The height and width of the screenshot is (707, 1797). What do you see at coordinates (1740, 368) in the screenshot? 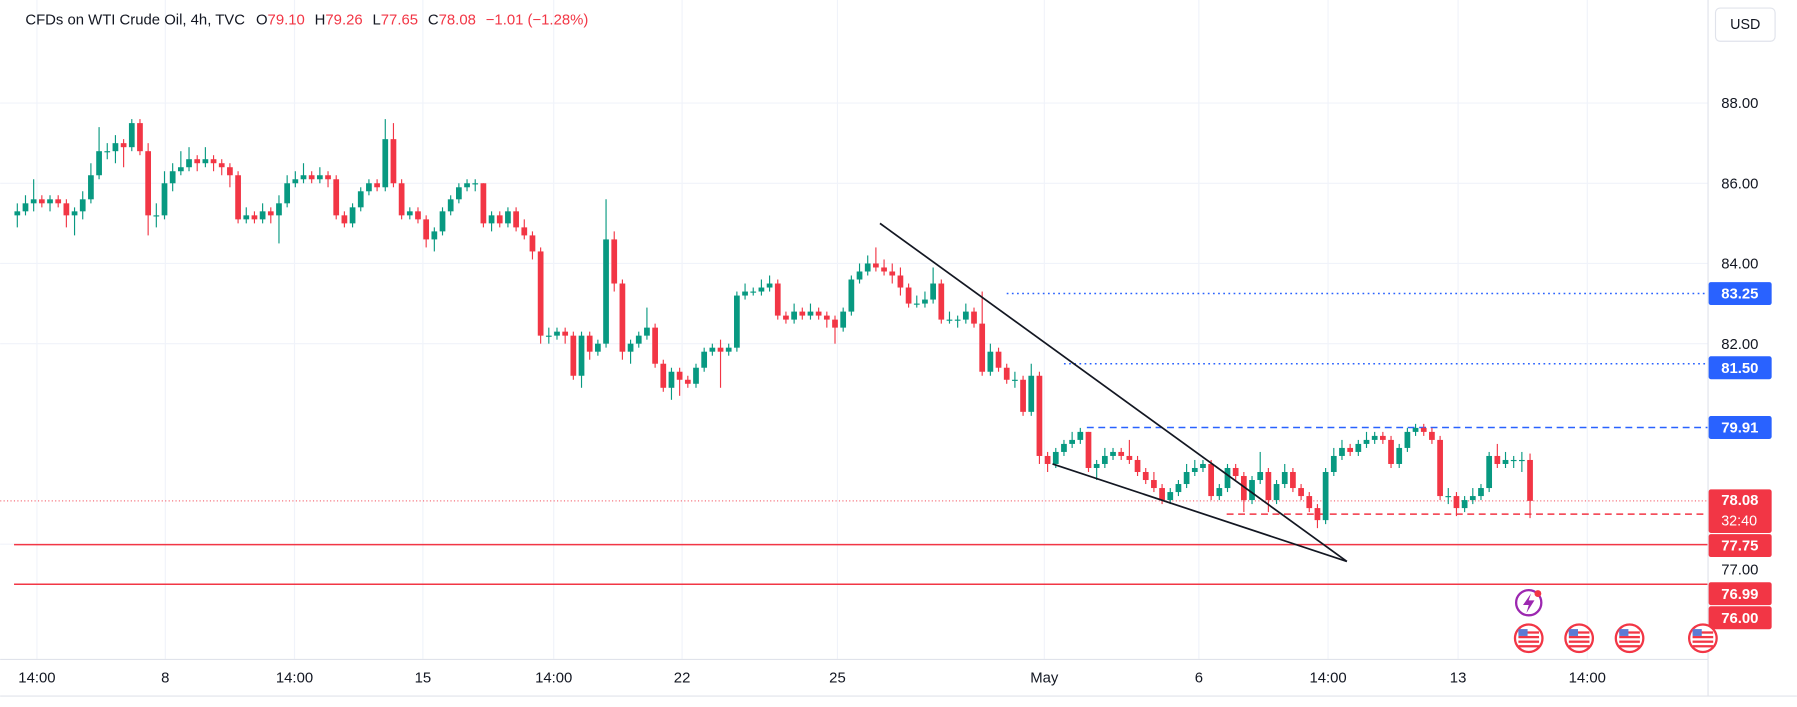
I see `price-label-box` at bounding box center [1740, 368].